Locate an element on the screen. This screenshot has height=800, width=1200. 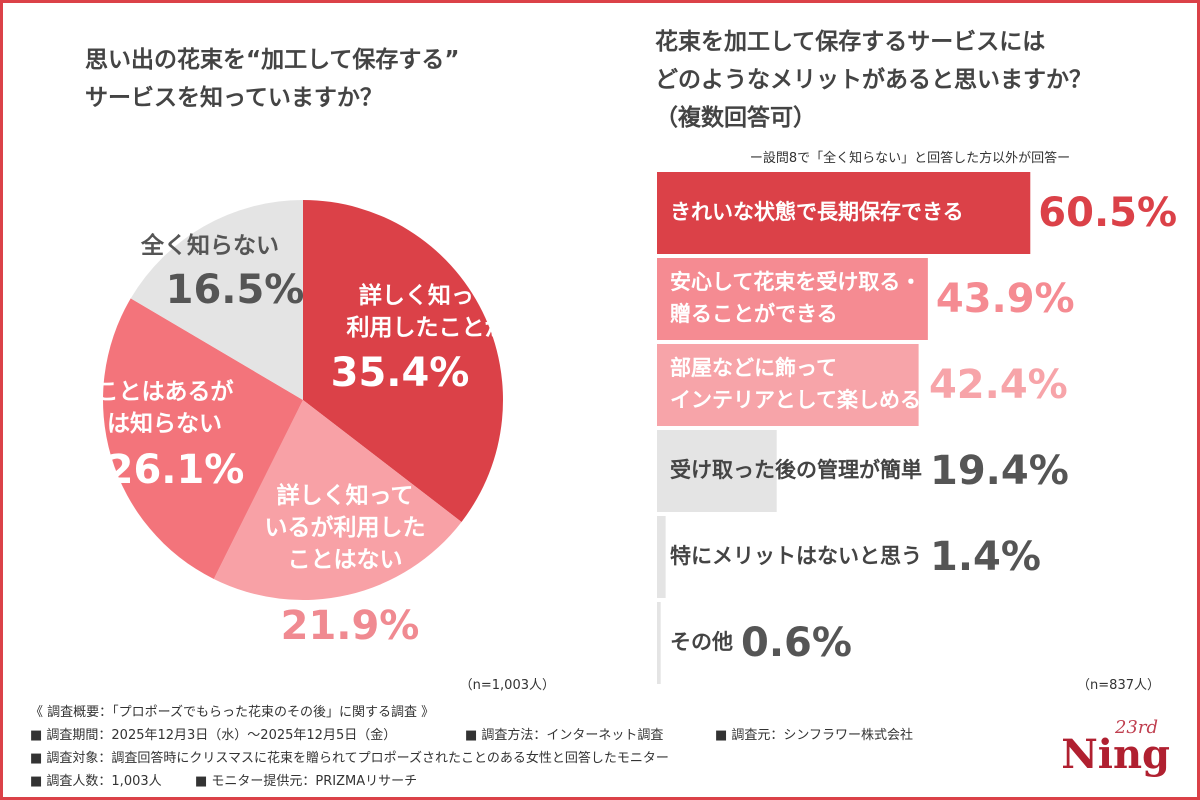
footer-item: ■ 調査元：シンフラワー株式会社 is located at coordinates (814, 735).